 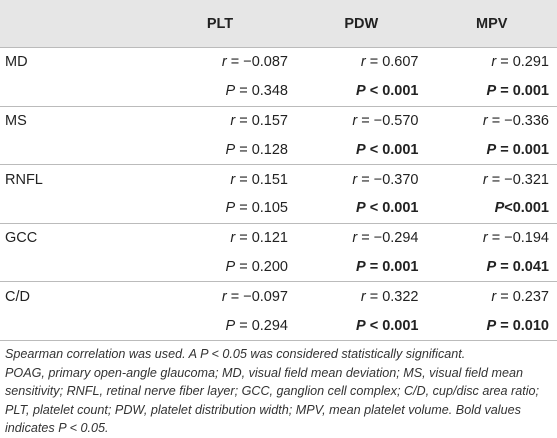 I want to click on row-label: RNFL, so click(x=57, y=179).